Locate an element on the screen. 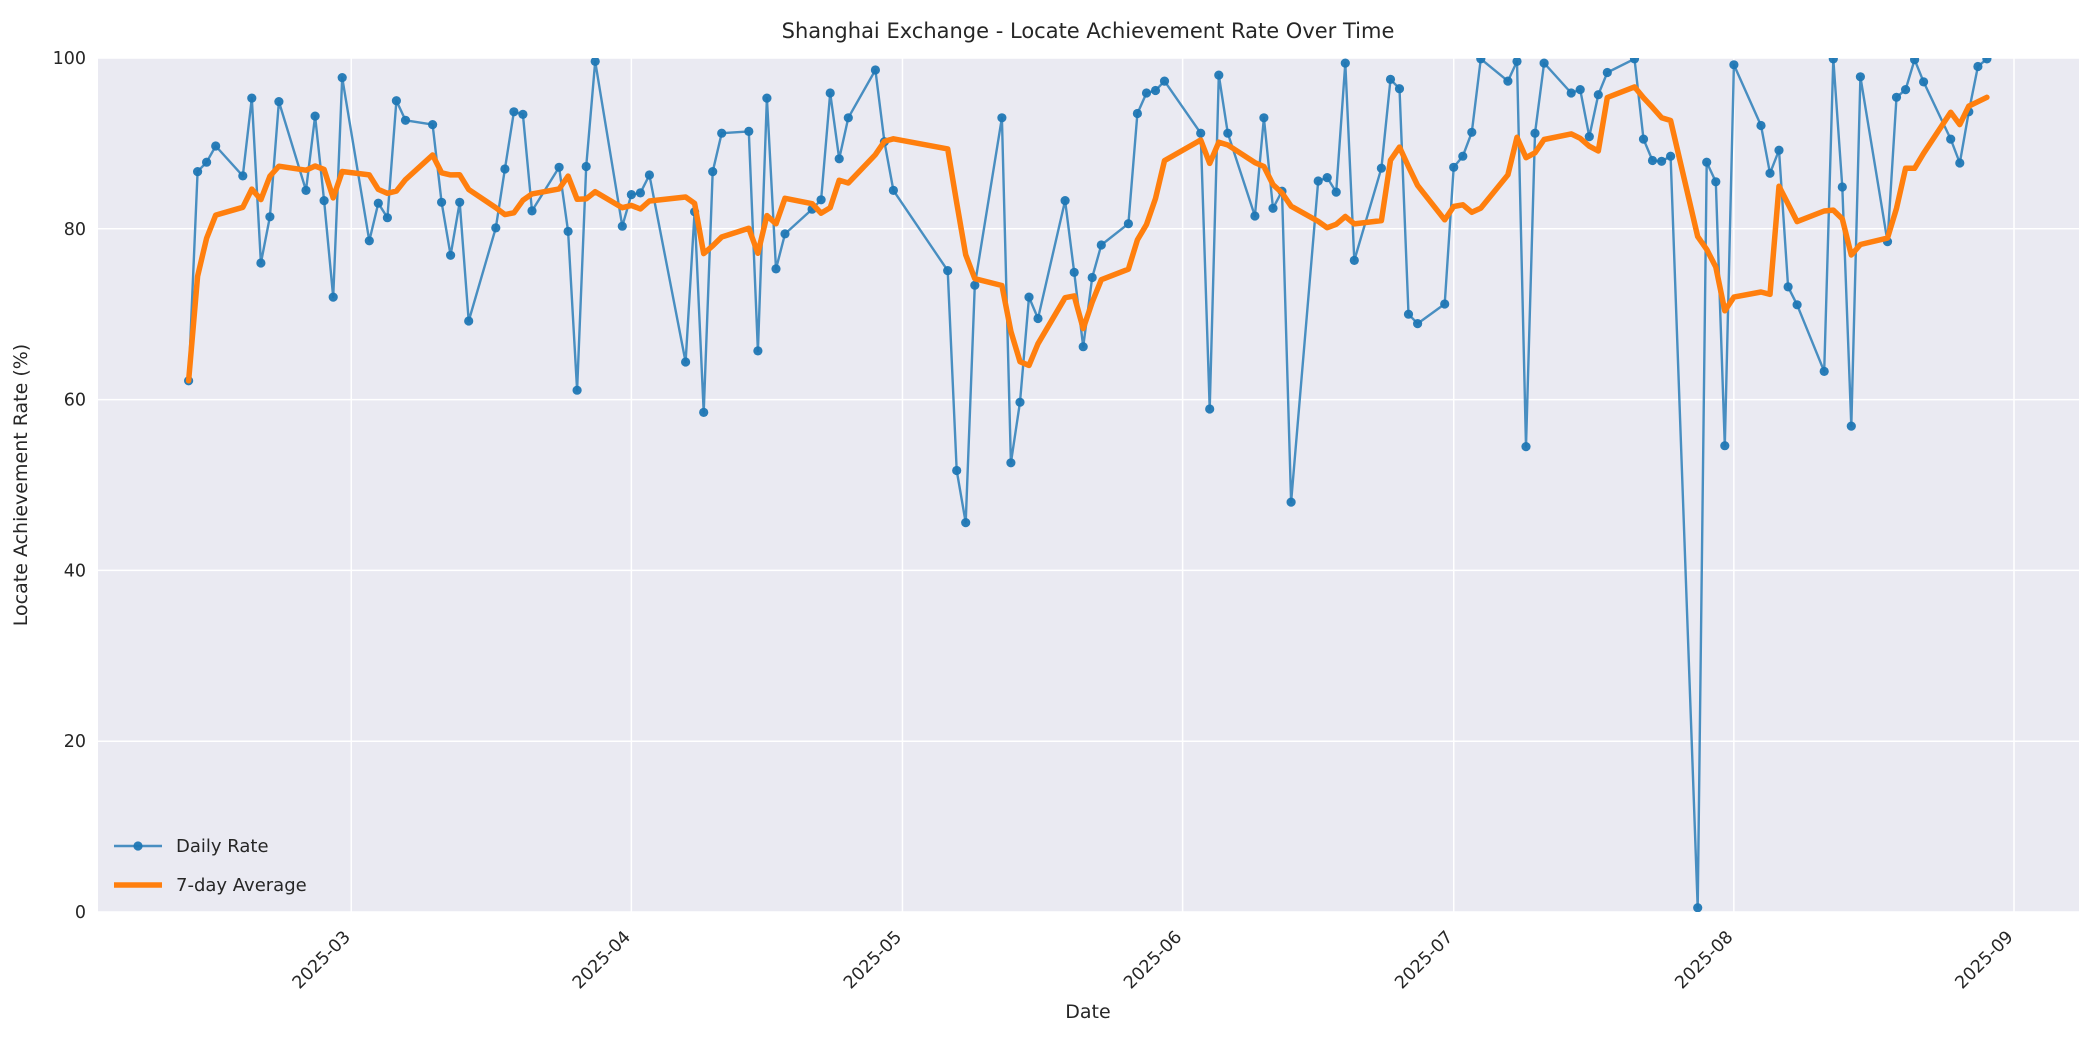 The height and width of the screenshot is (1050, 2100). y-tick-label: 20 is located at coordinates (75, 742).